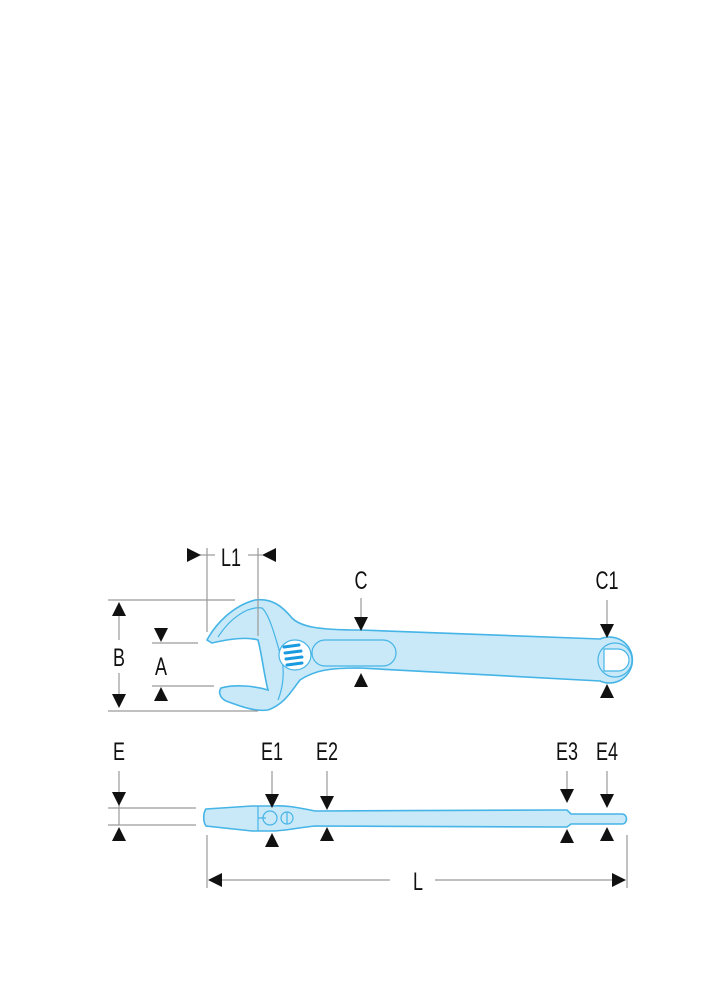  What do you see at coordinates (607, 751) in the screenshot?
I see `label-E4: E4` at bounding box center [607, 751].